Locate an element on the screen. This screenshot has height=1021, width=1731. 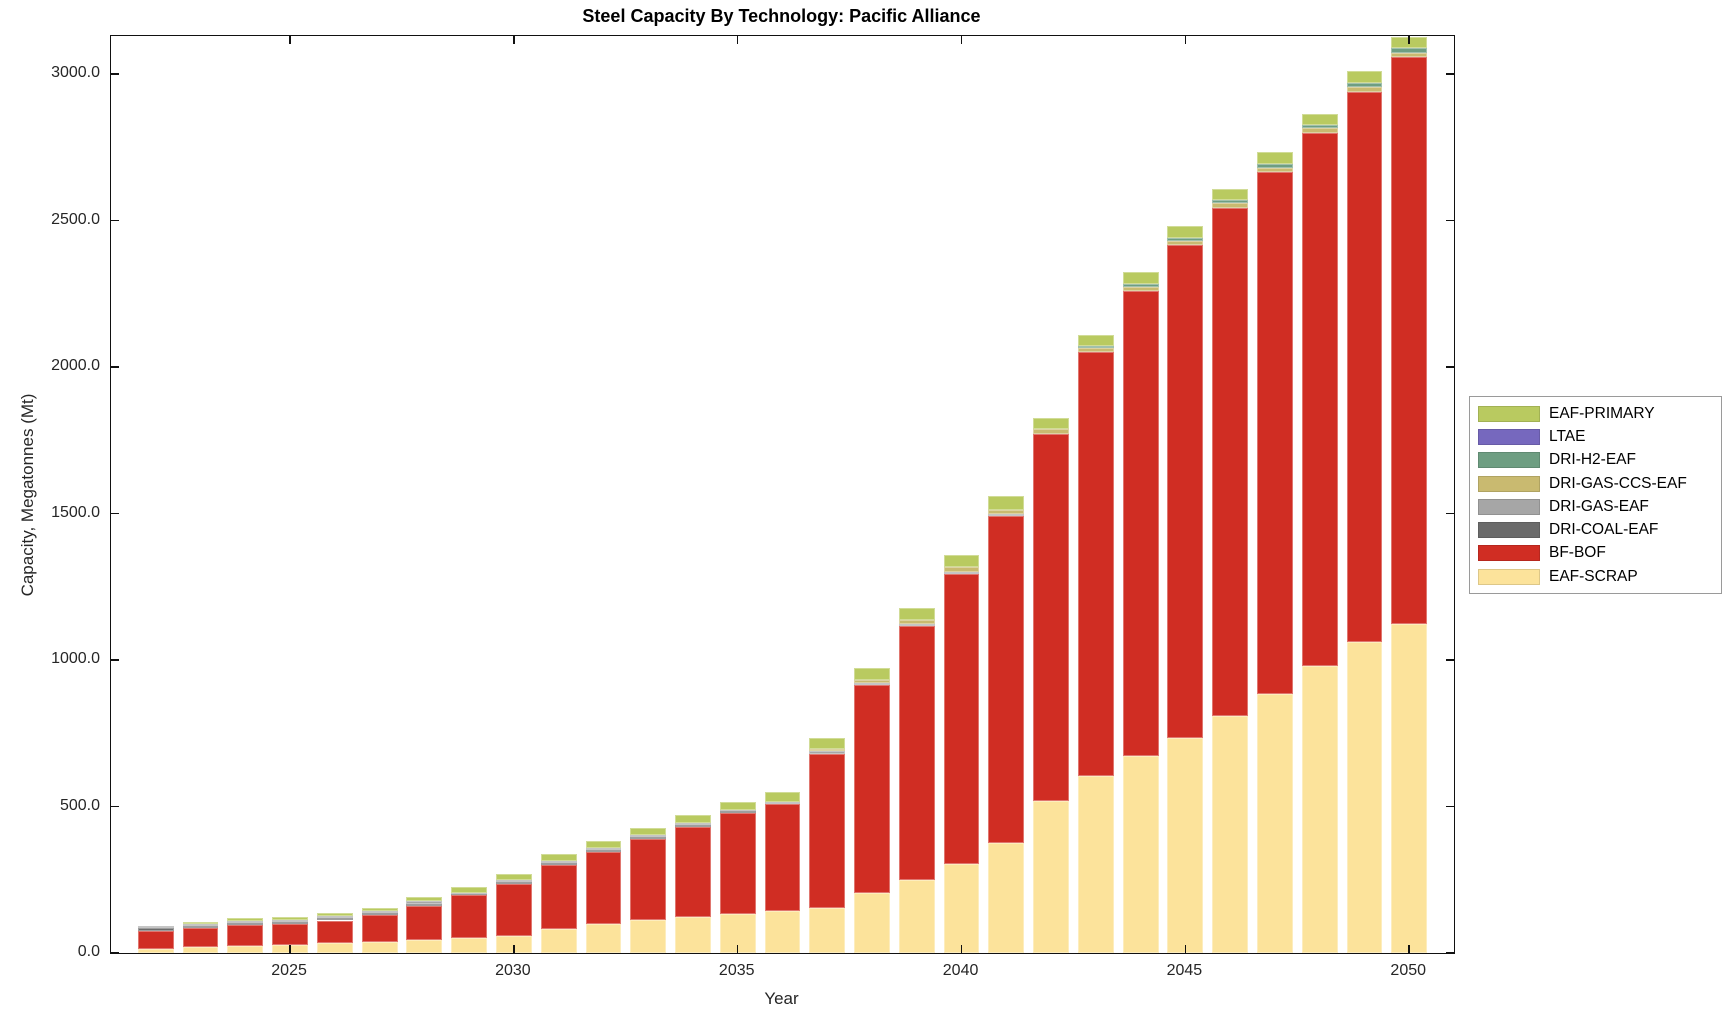
bar-segment-dri-h2-eaf-2050 is located at coordinates (1409, 50).